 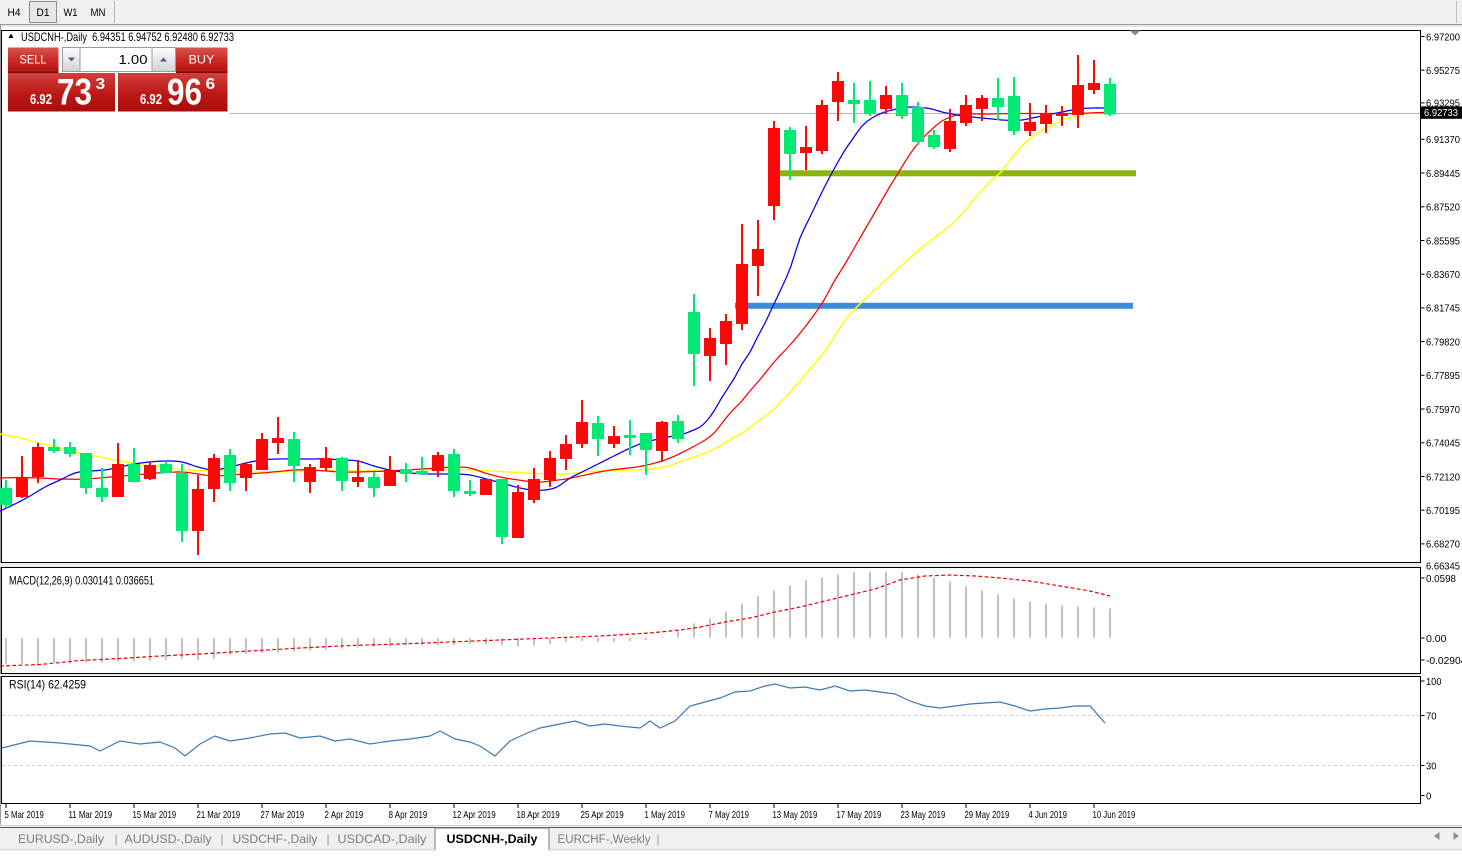 What do you see at coordinates (61, 839) in the screenshot?
I see `svg-text: EURUSD-,Daily` at bounding box center [61, 839].